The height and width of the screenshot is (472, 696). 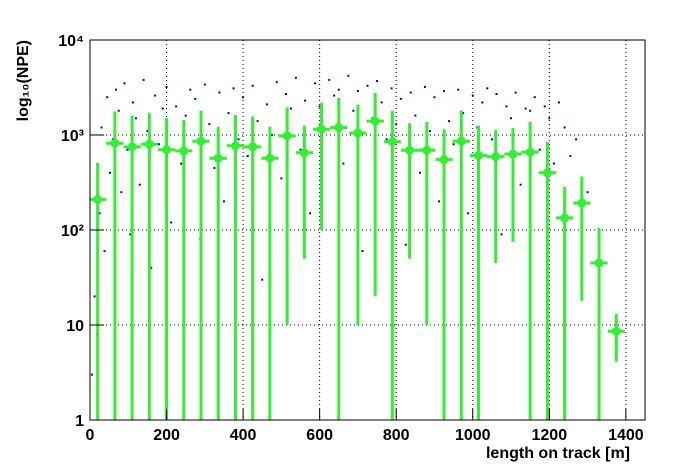 I want to click on y-tick-label: 10⁴, so click(x=71, y=41).